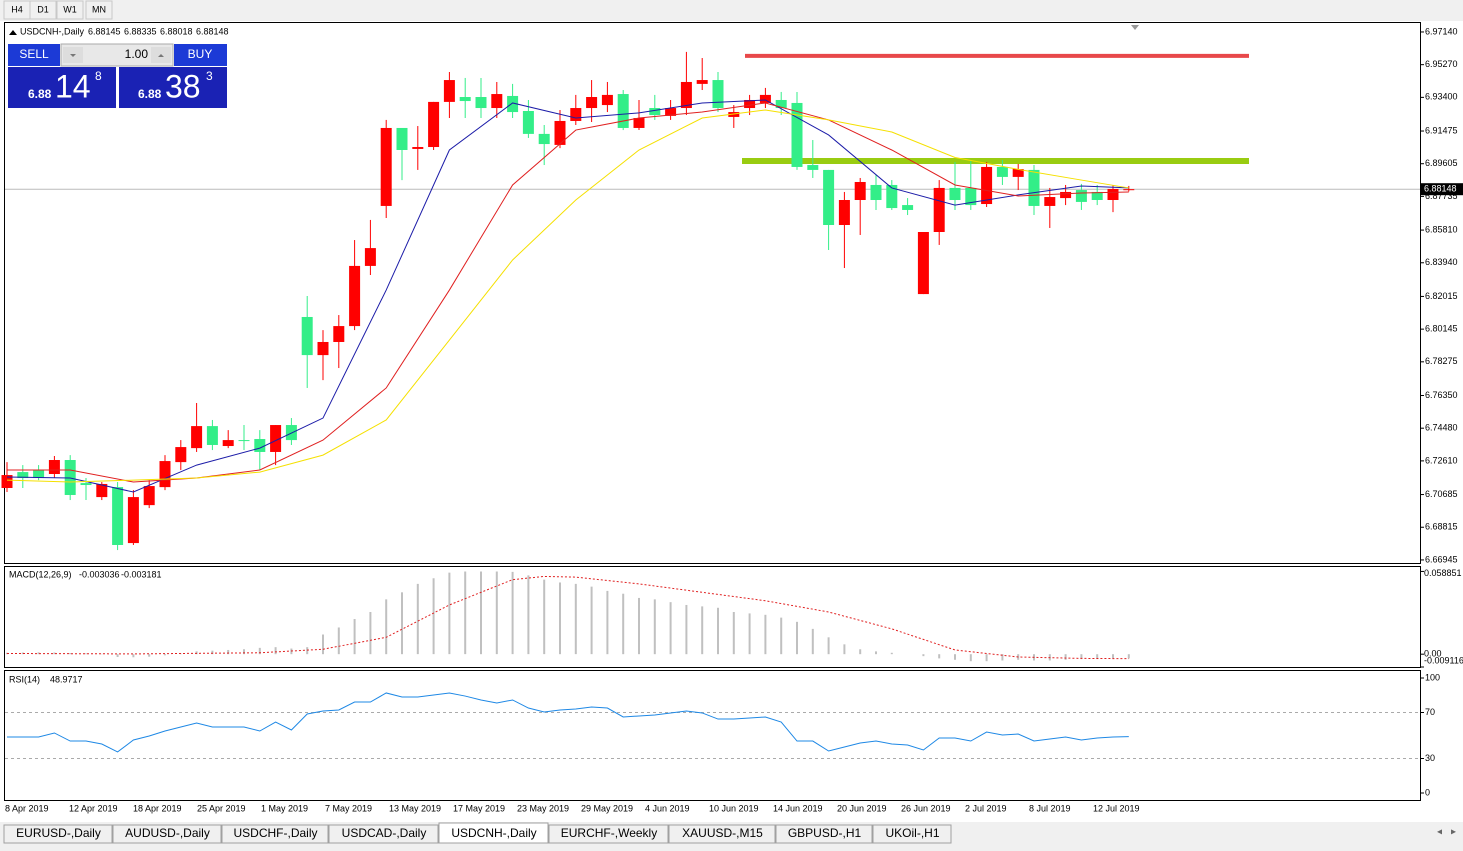 The width and height of the screenshot is (1463, 851). What do you see at coordinates (1443, 573) in the screenshot?
I see `macd-tick-label: 0.058851` at bounding box center [1443, 573].